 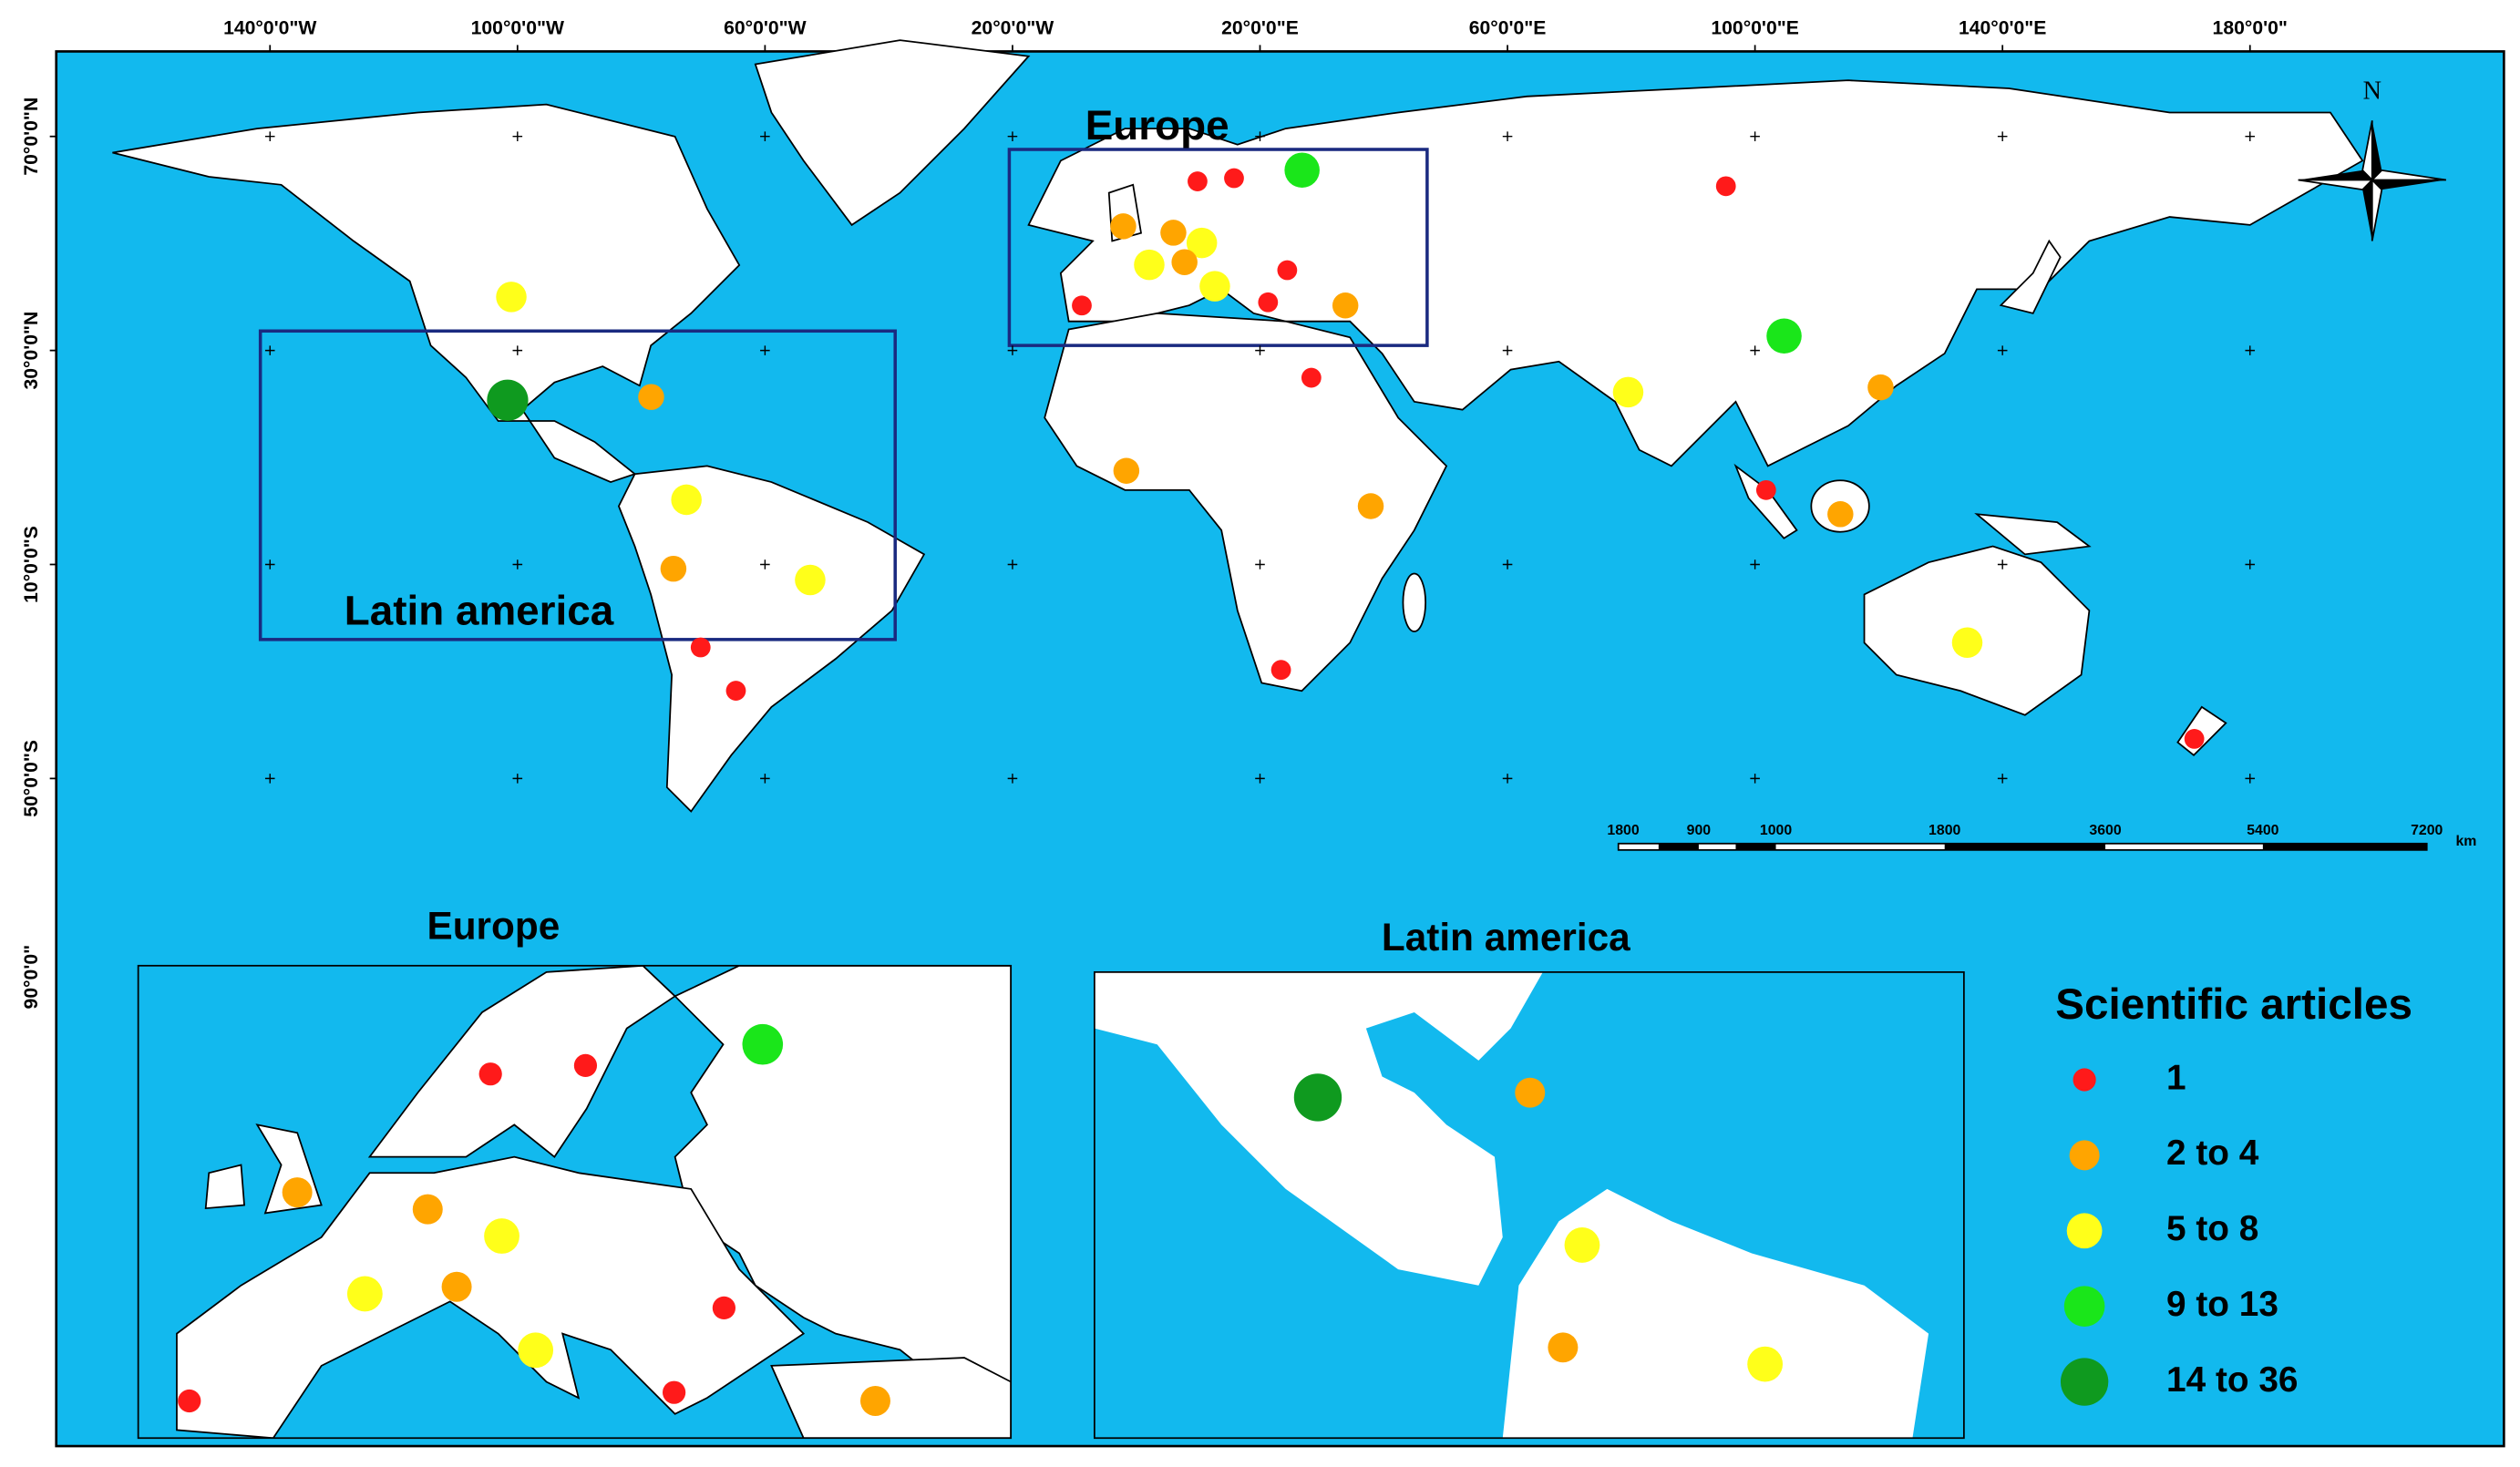 What do you see at coordinates (2002, 28) in the screenshot?
I see `lon-label: 140°0'0"E` at bounding box center [2002, 28].